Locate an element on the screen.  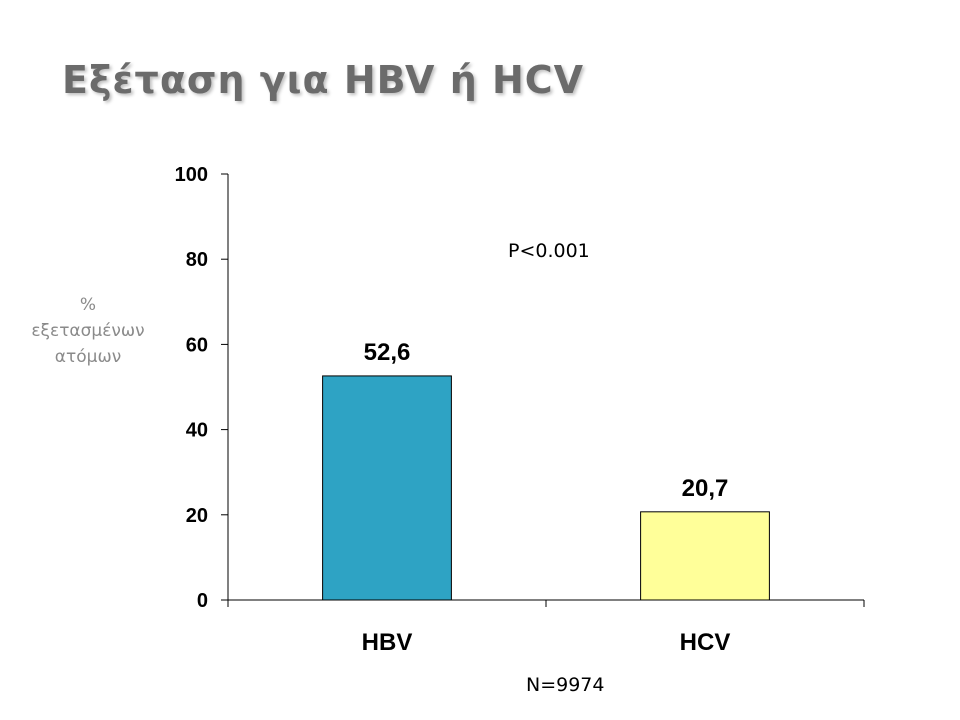
y-axis-label: % εξετασμένων ατόμων is located at coordinates (88, 331).